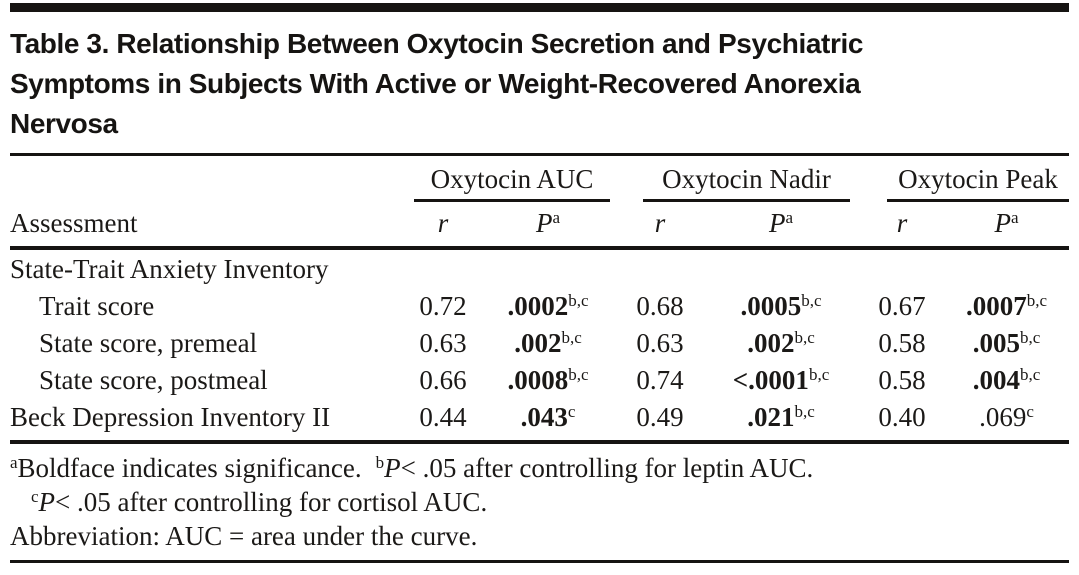 Image resolution: width=1079 pixels, height=575 pixels. What do you see at coordinates (548, 306) in the screenshot?
I see `p-value: .0002b,c` at bounding box center [548, 306].